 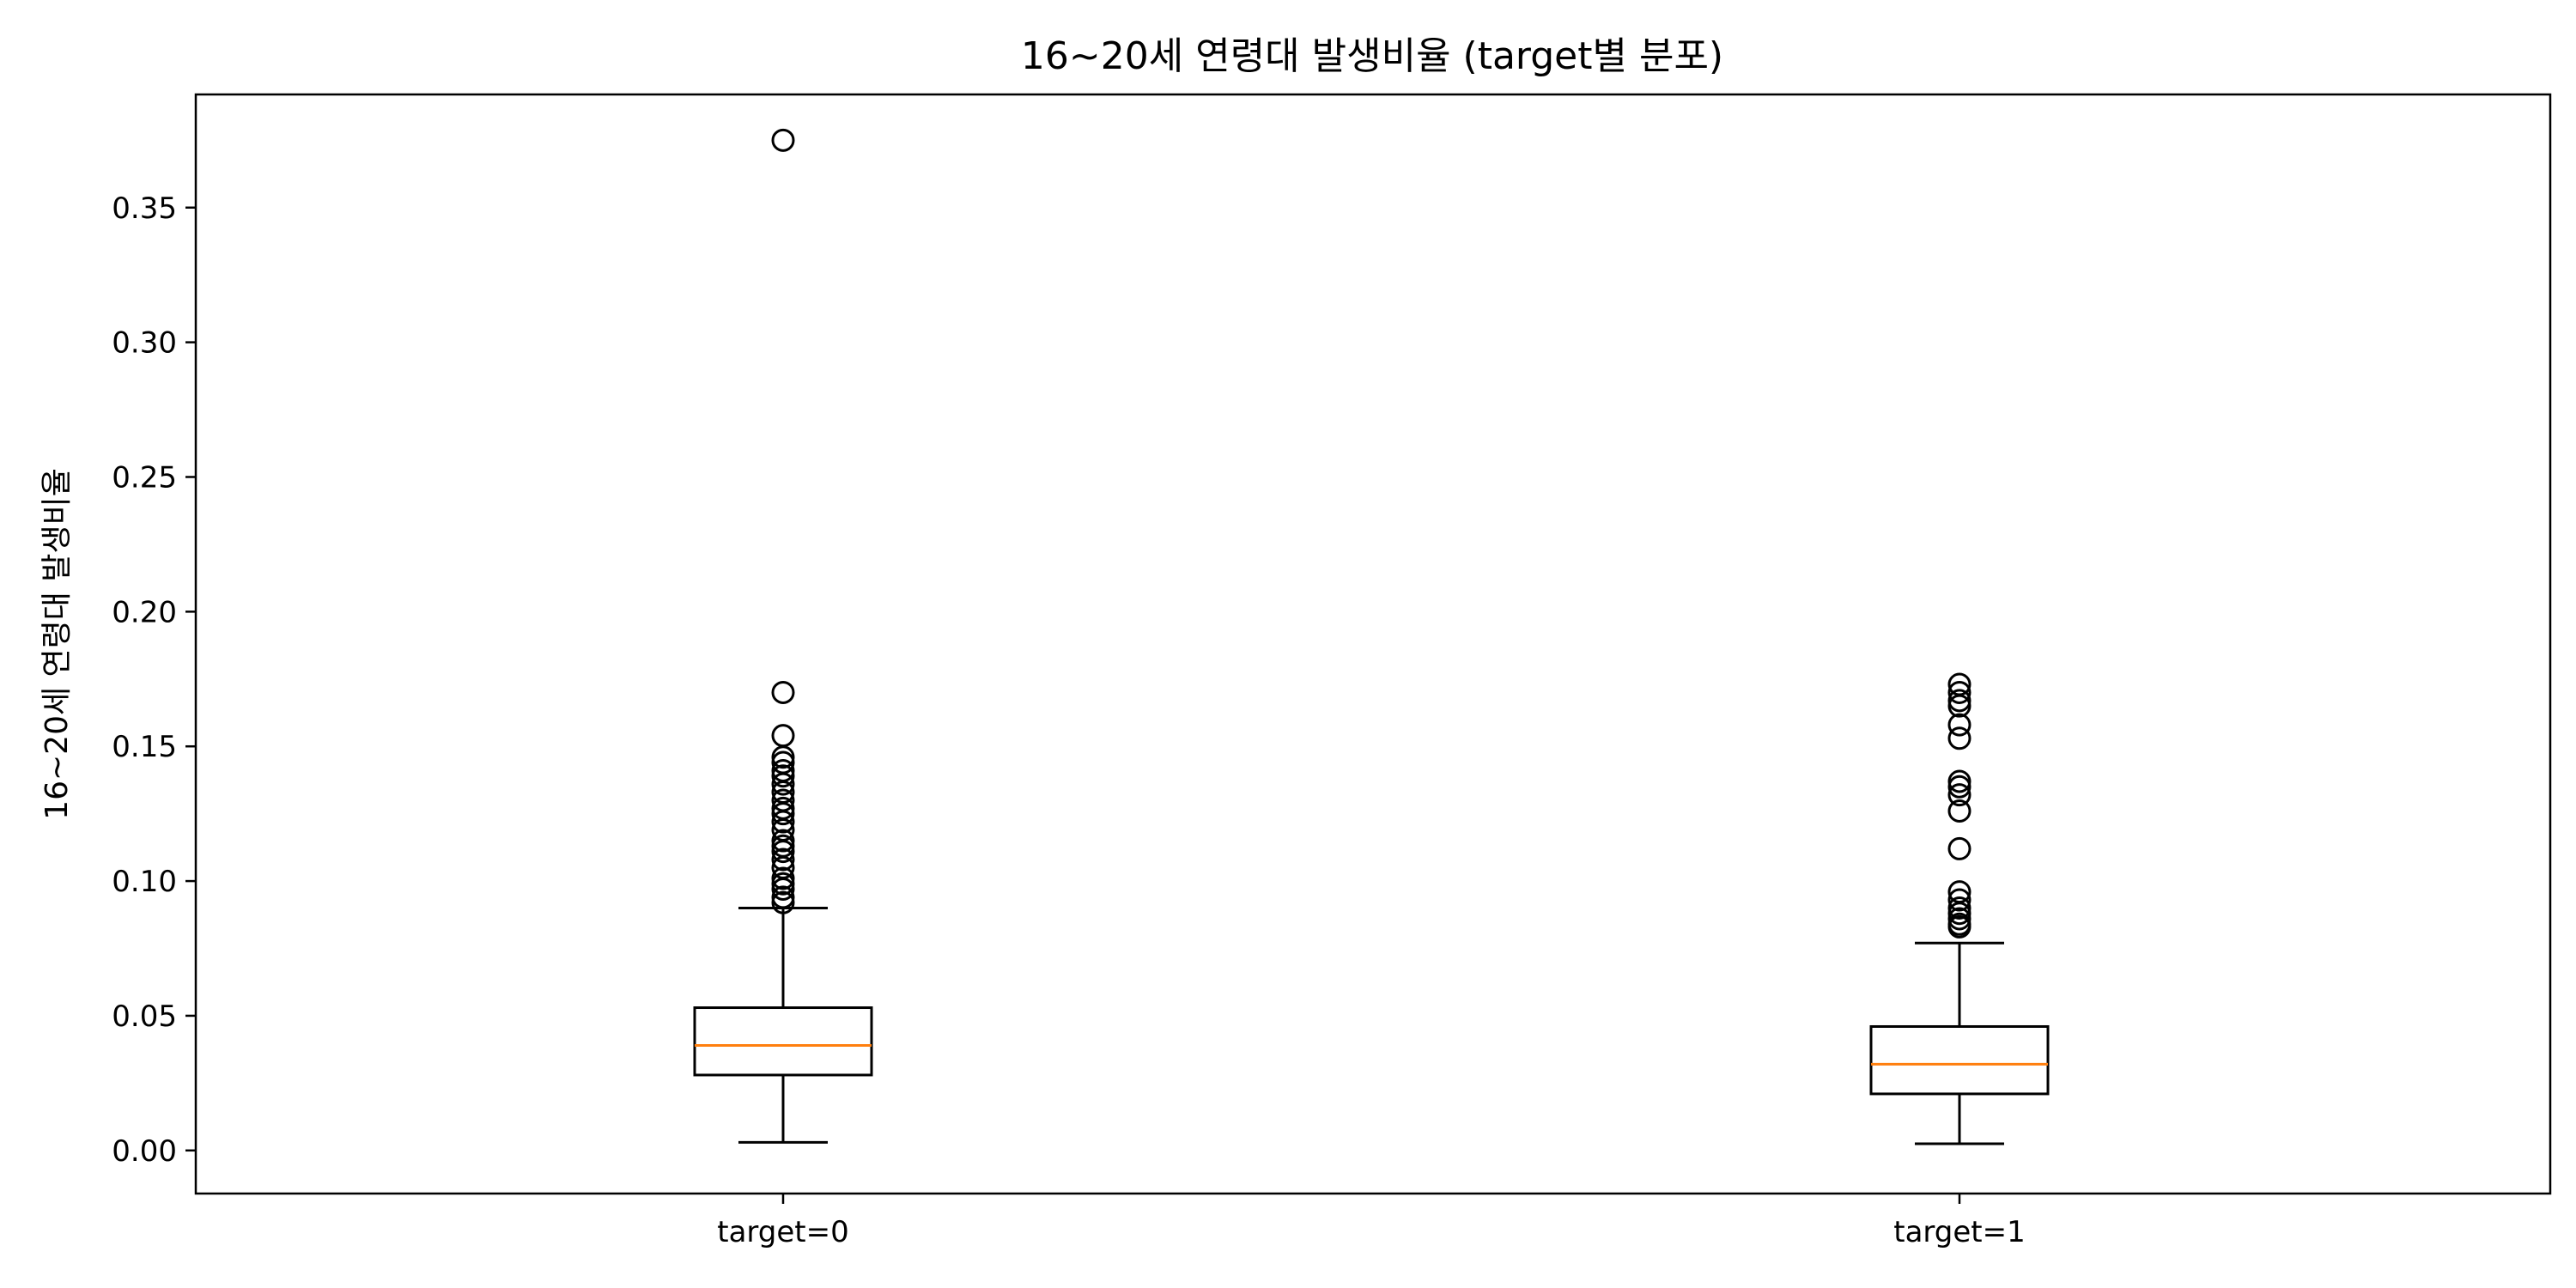 What do you see at coordinates (144, 1017) in the screenshot?
I see `y-tick-label: 0.05` at bounding box center [144, 1017].